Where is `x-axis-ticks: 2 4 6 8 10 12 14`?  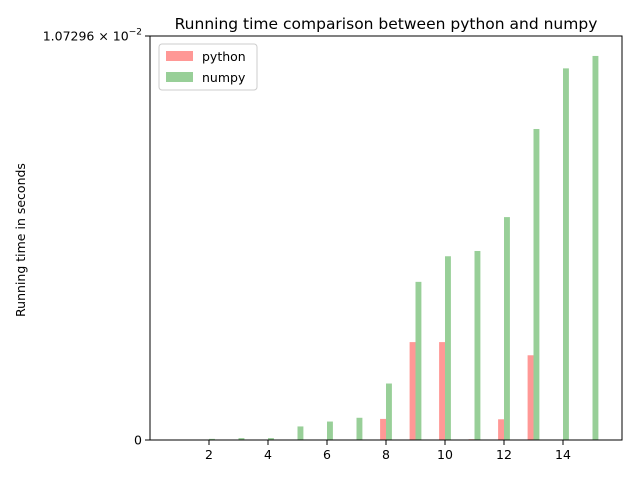
x-axis-ticks: 2 4 6 8 10 12 14 is located at coordinates (388, 451).